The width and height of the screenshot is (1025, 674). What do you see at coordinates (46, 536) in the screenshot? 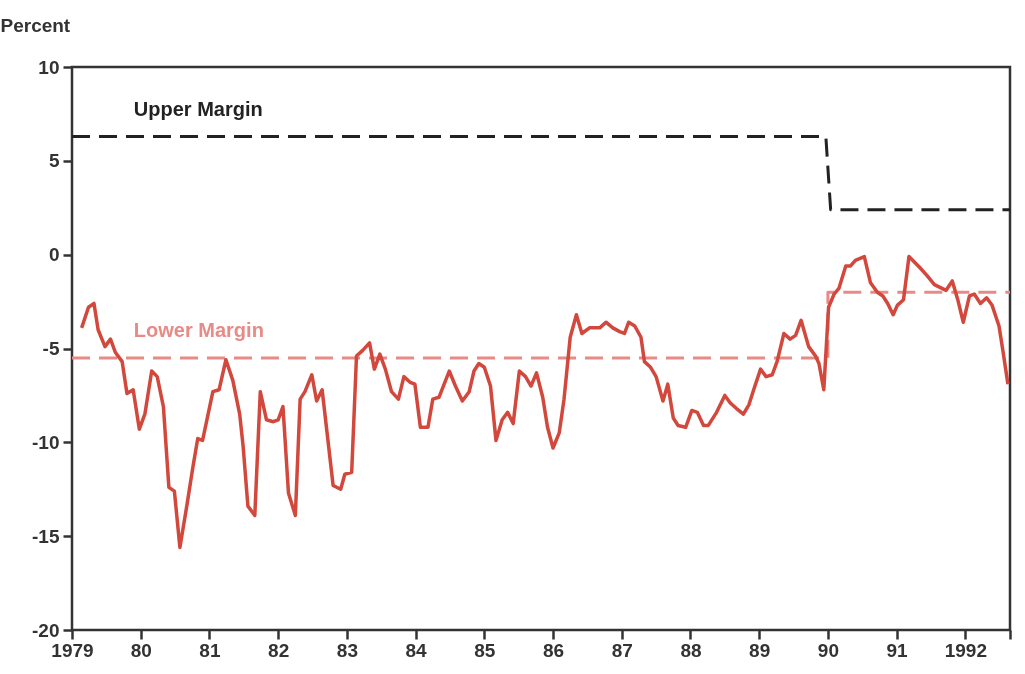
I see `y-tick-label: -15` at bounding box center [46, 536].